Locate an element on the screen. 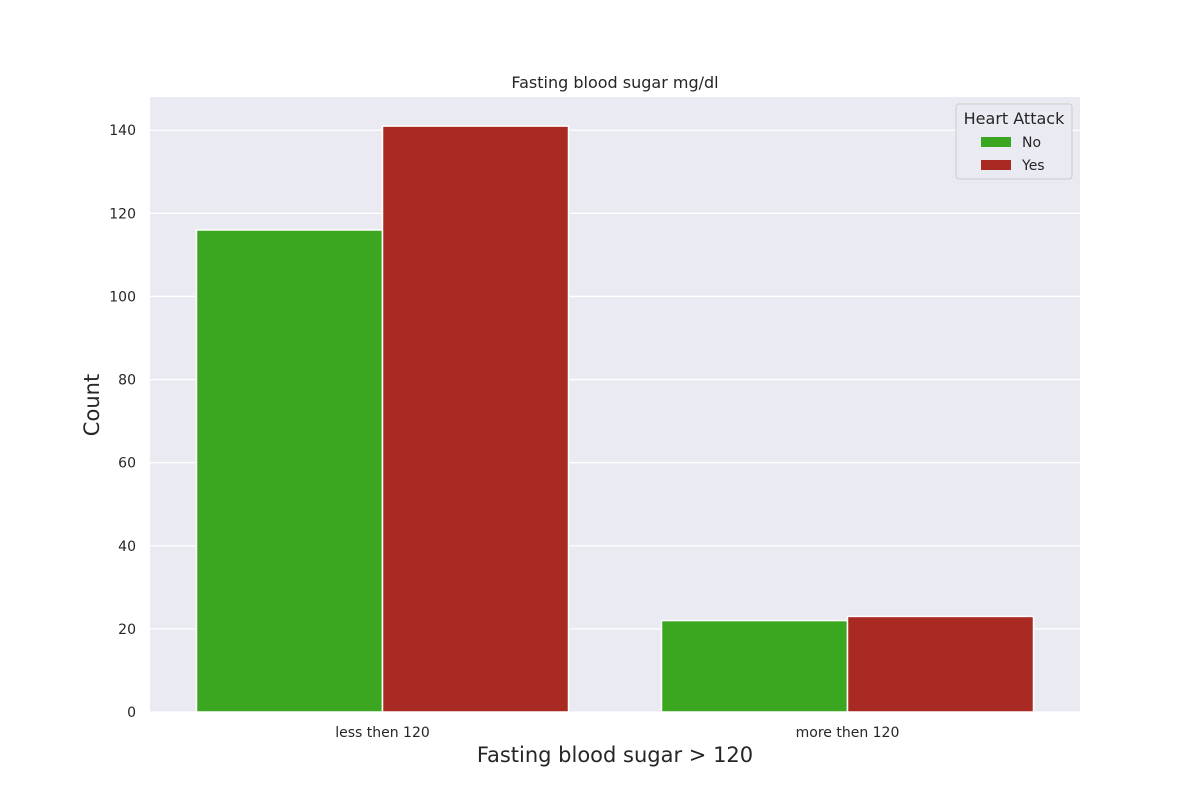 The height and width of the screenshot is (800, 1200). y-tick-labels: 0 20 40 60 80 100 120 140 is located at coordinates (122, 422).